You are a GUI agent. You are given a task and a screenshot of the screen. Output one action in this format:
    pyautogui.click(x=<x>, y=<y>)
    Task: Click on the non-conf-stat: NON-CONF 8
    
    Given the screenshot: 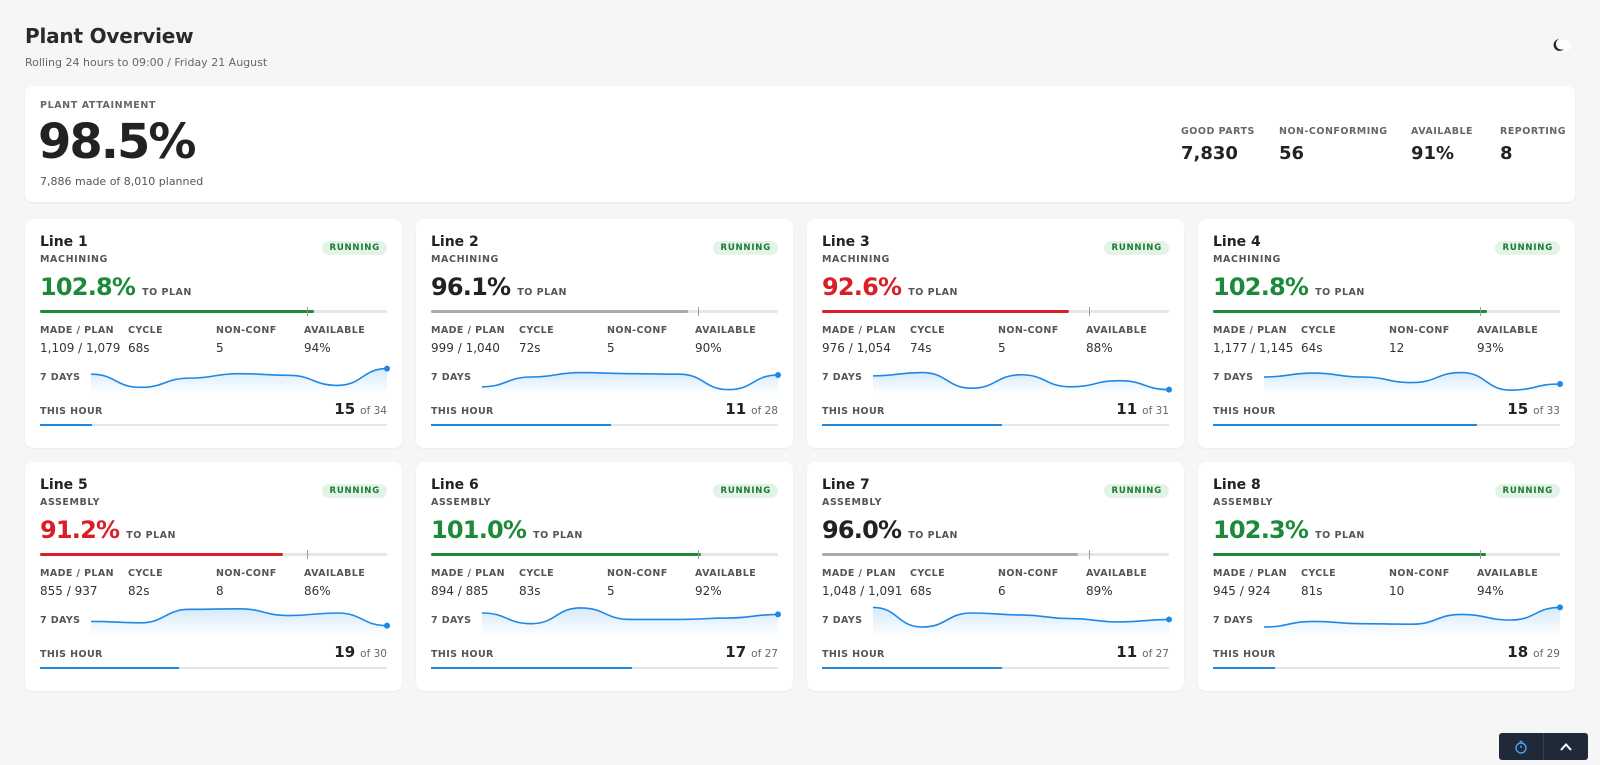 What is the action you would take?
    pyautogui.click(x=246, y=583)
    